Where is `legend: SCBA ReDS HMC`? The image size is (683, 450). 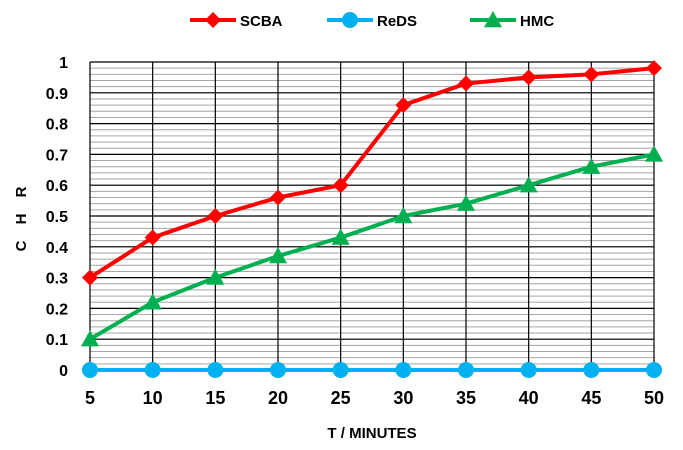 legend: SCBA ReDS HMC is located at coordinates (372, 20).